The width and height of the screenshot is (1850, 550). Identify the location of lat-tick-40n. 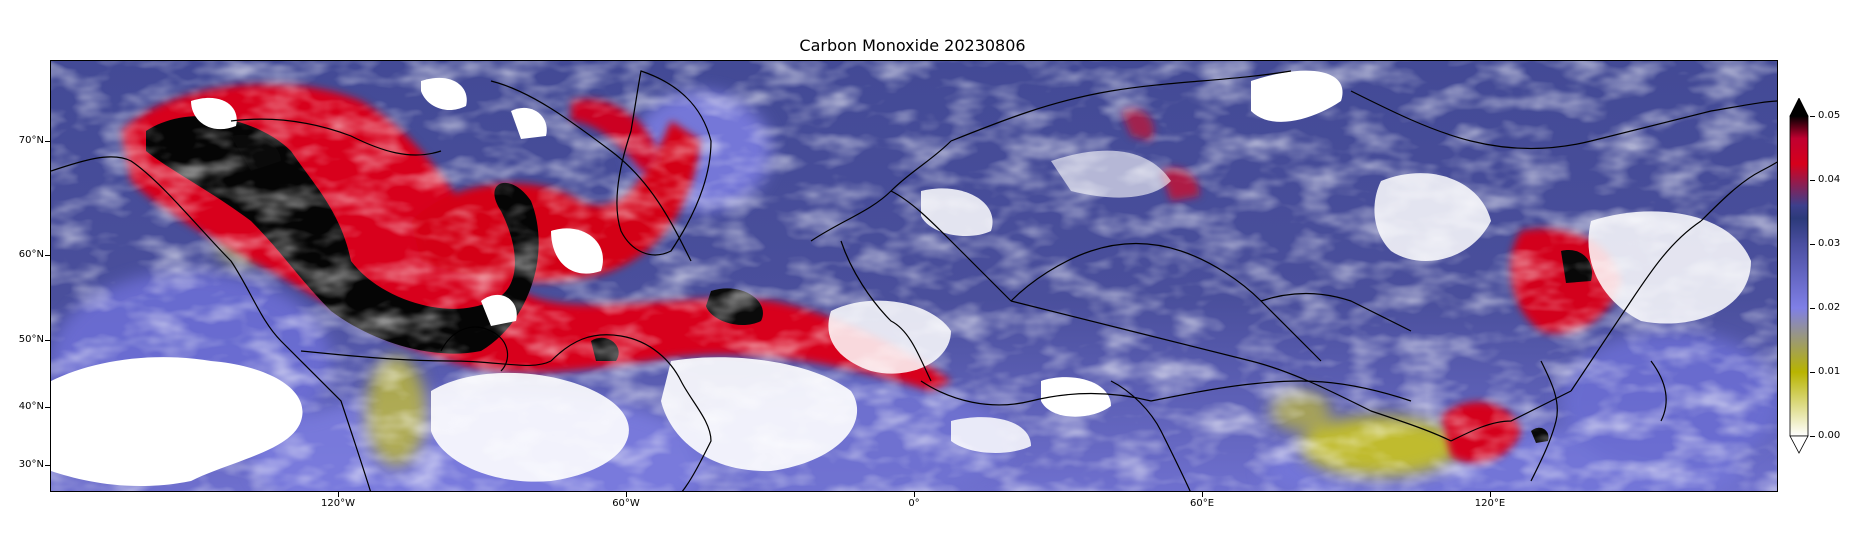
(47, 407).